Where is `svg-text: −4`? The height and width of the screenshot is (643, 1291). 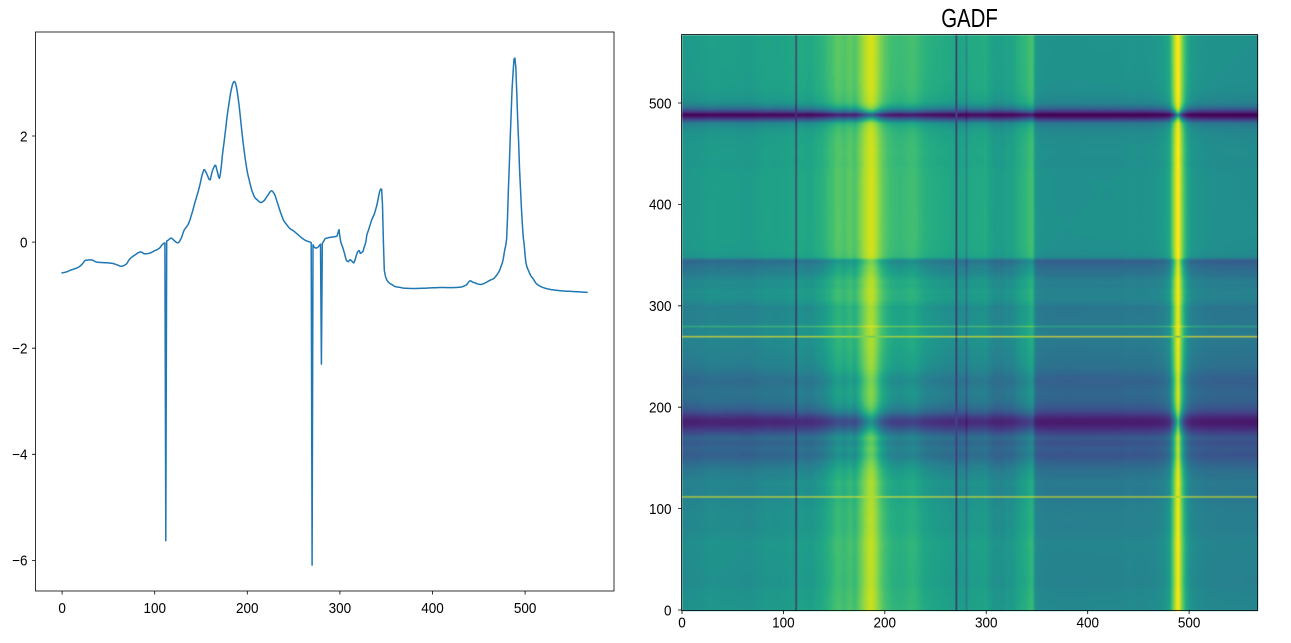 svg-text: −4 is located at coordinates (19, 455).